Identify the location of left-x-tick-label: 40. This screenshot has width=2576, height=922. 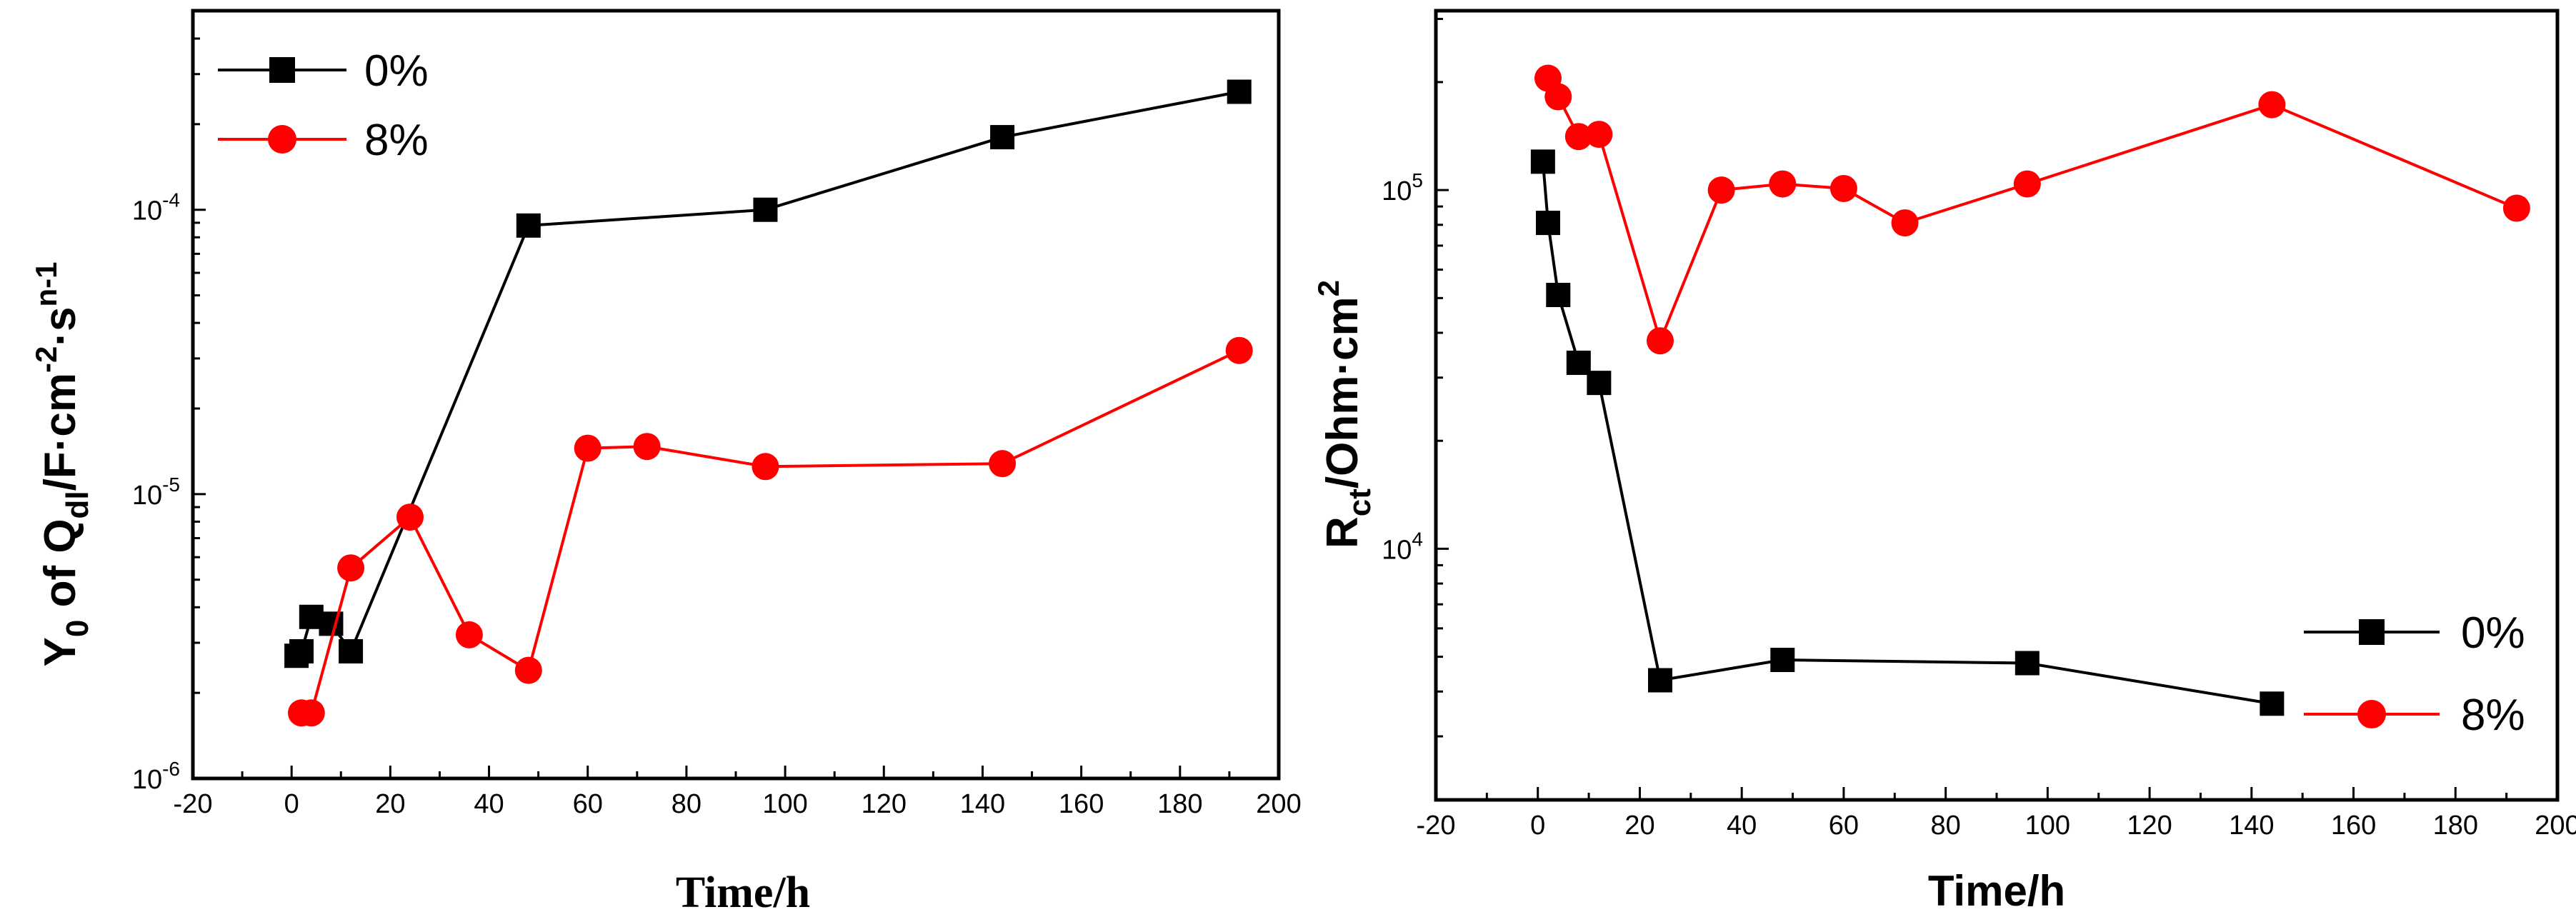
(489, 804).